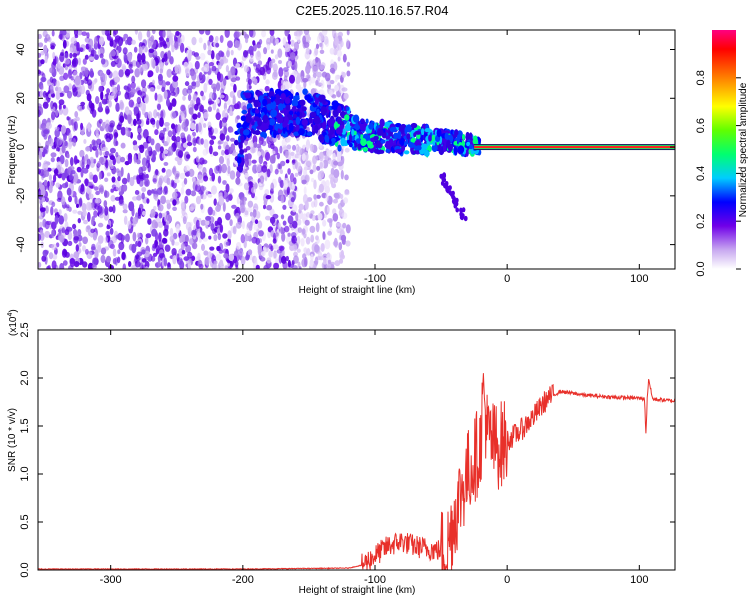 The image size is (750, 600). I want to click on snr-ylabel: SNR (10 * v/v), so click(12, 440).